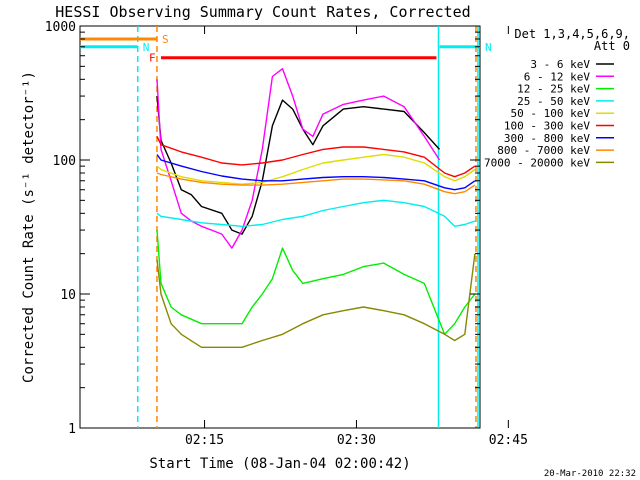 The width and height of the screenshot is (640, 480). I want to click on y-tick-label: 10, so click(68, 295).